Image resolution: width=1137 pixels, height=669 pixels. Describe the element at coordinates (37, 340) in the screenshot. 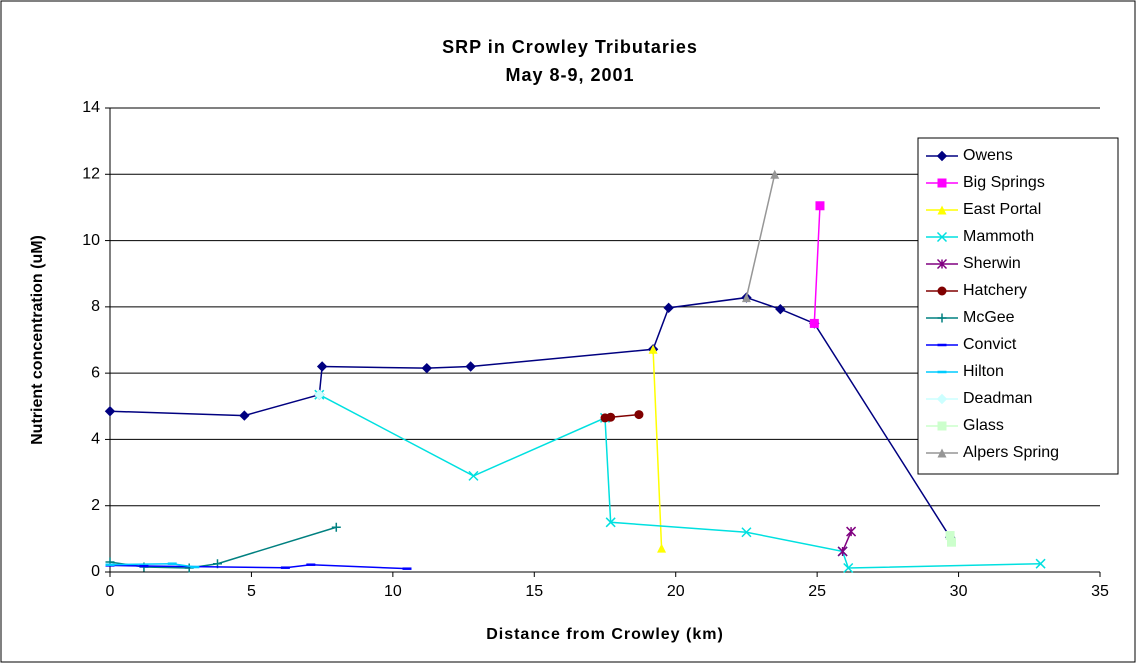

I see `y-axis-label: Nutrient concentration (uM)` at that location.